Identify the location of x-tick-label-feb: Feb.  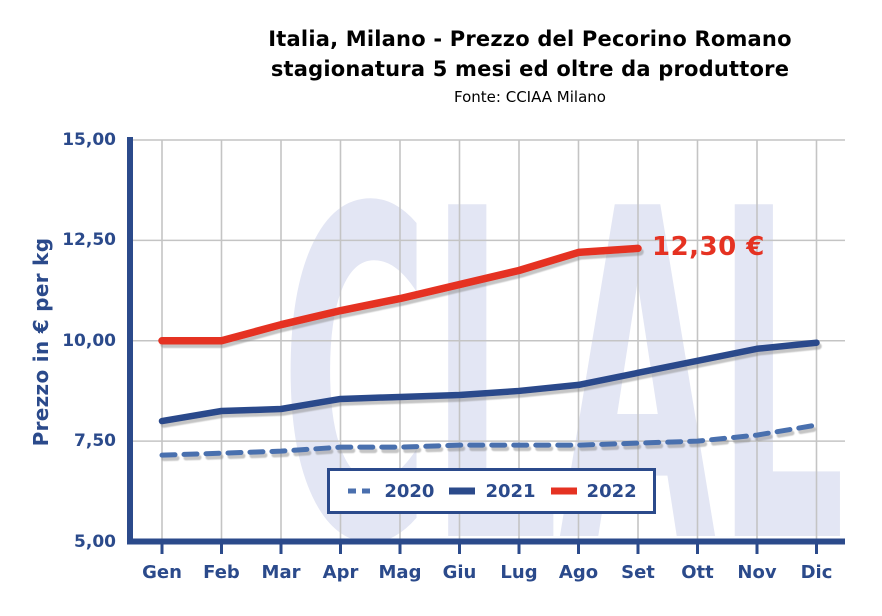
(221, 572).